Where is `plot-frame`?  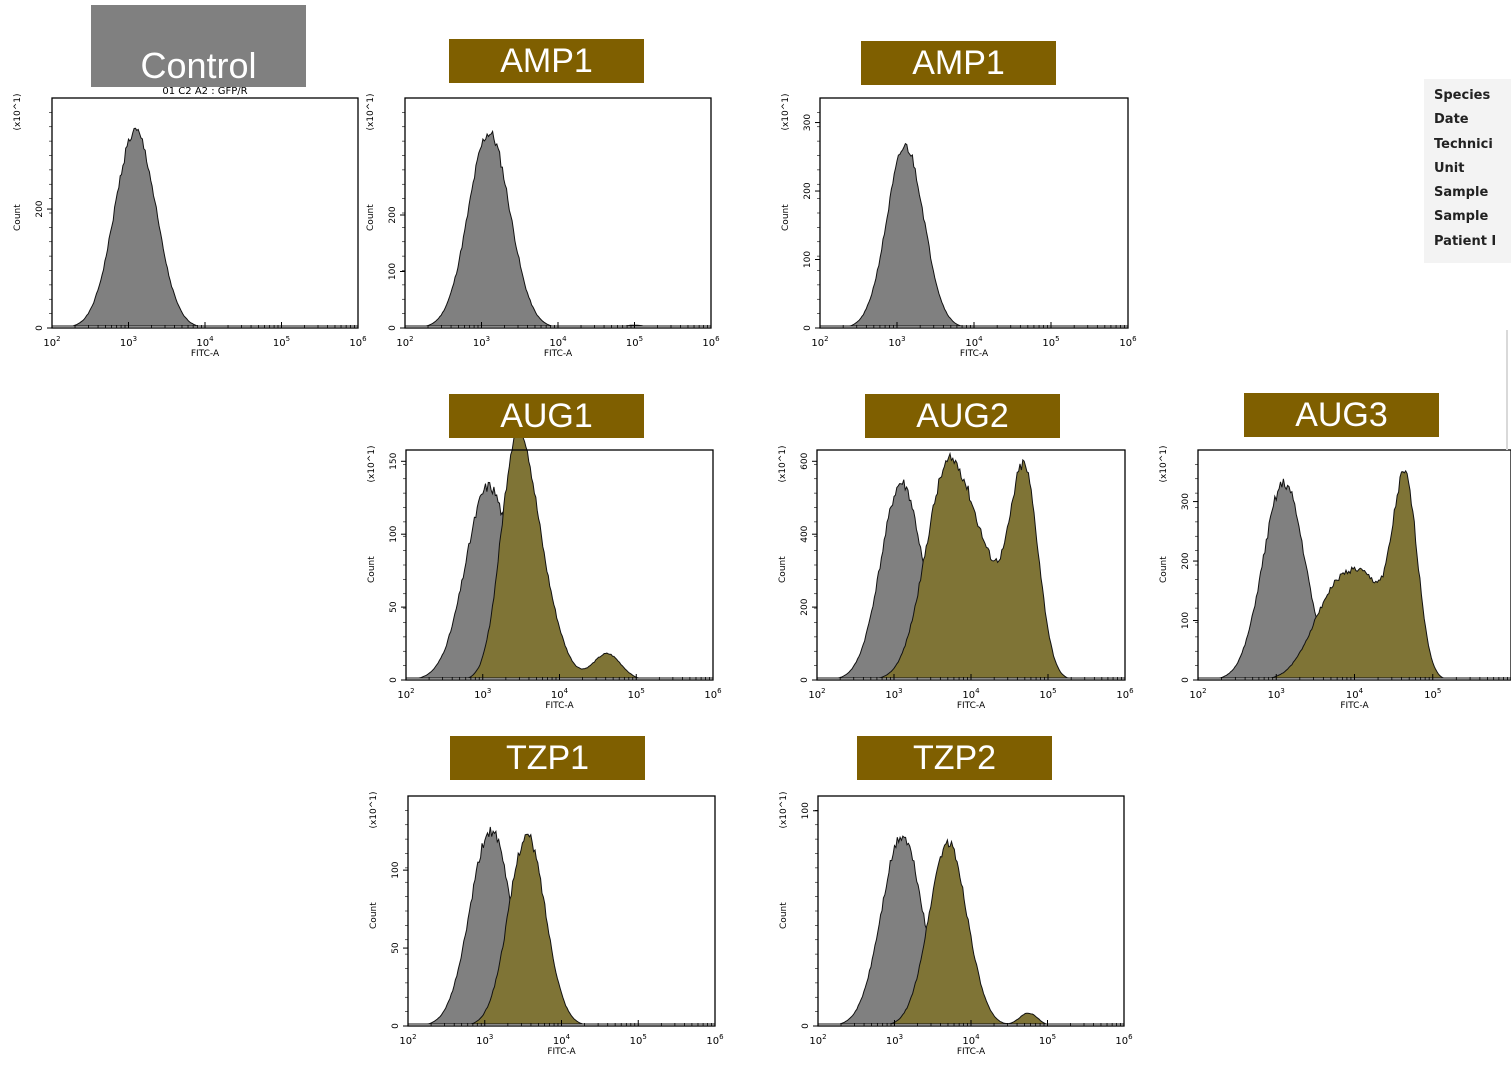
plot-frame is located at coordinates (974, 213).